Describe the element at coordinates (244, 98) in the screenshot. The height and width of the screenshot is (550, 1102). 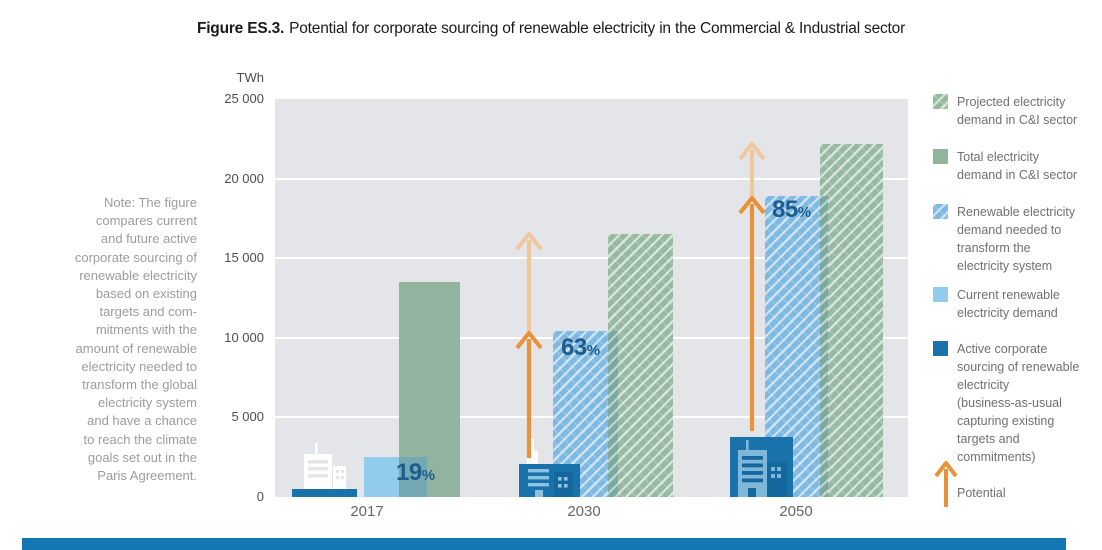
I see `y-tick-label: 25 000` at that location.